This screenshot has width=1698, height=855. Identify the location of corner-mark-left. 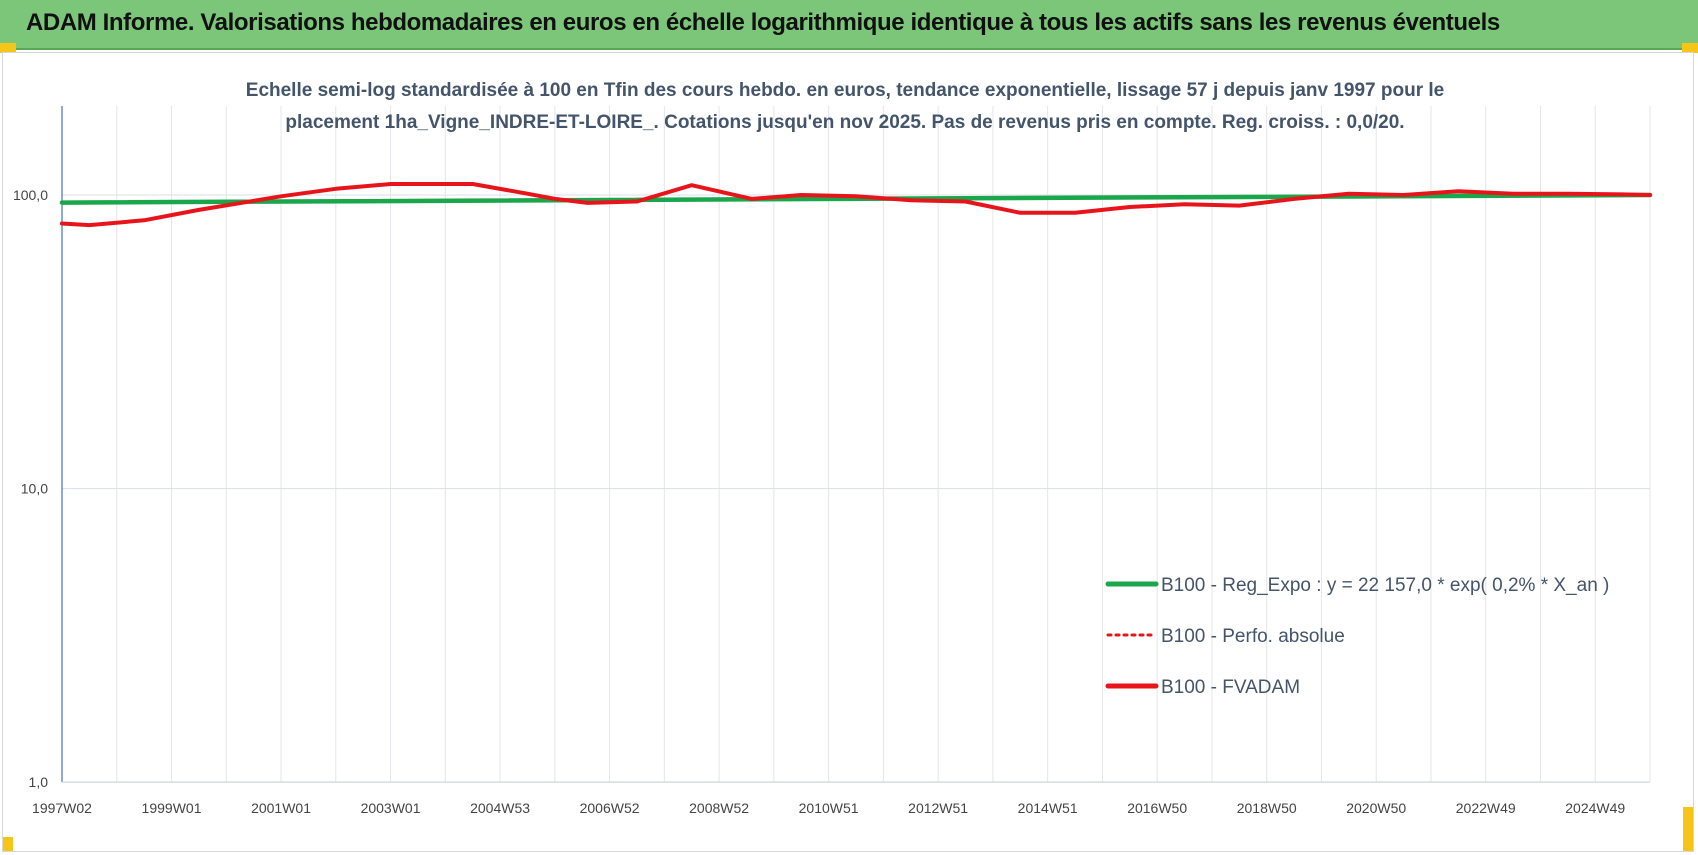
(8, 48).